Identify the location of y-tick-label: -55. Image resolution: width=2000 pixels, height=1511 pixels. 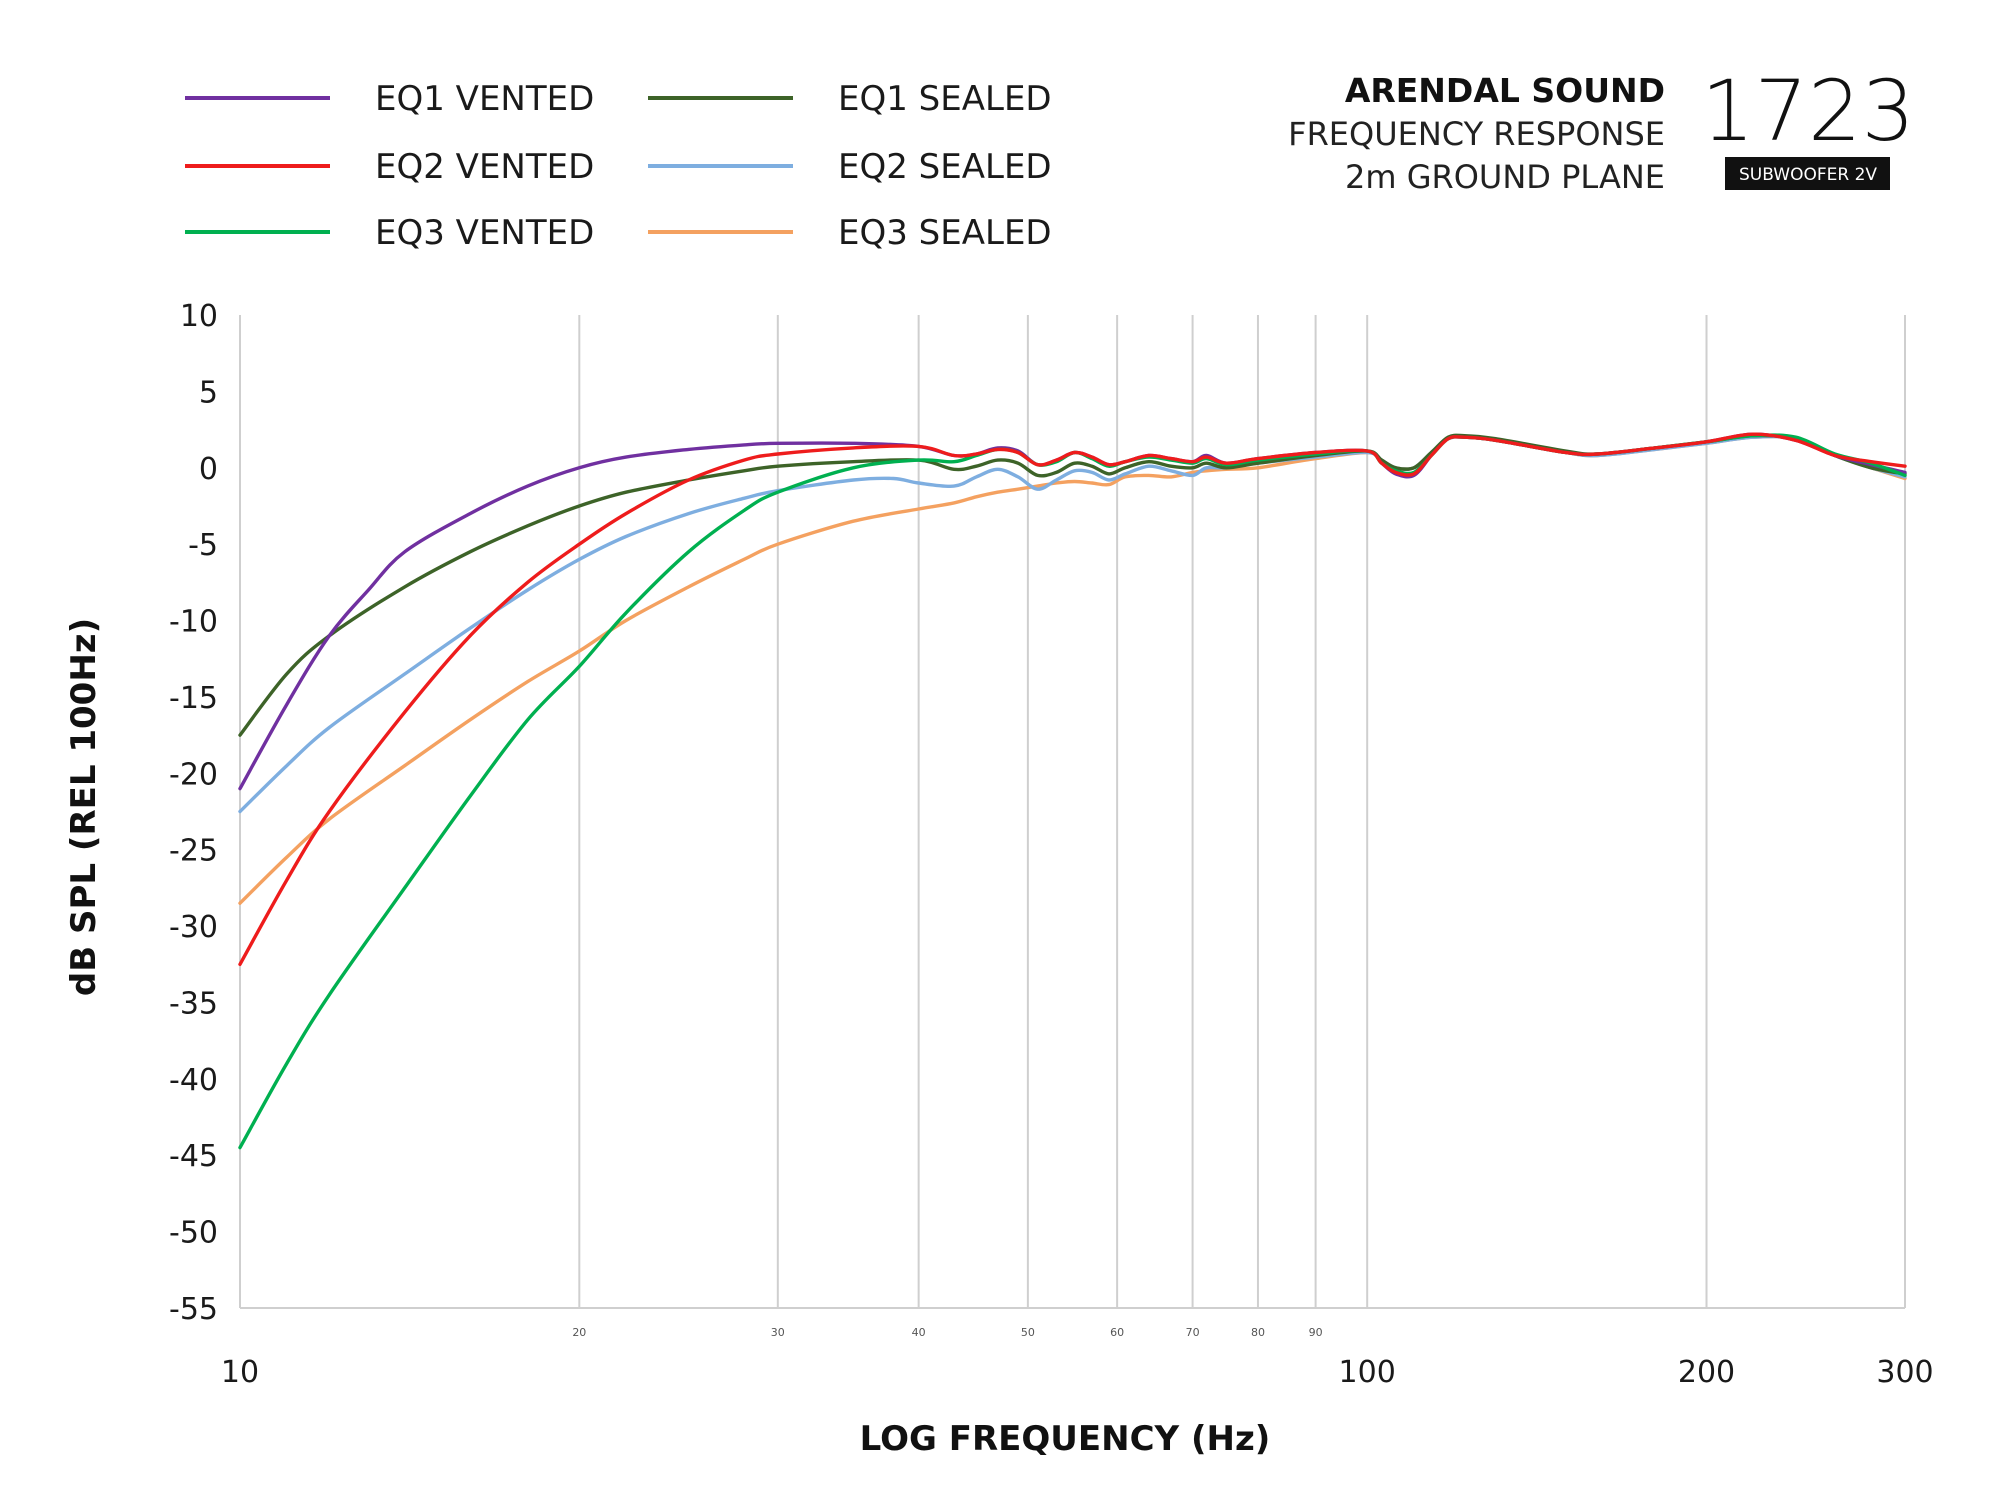
(193, 1309).